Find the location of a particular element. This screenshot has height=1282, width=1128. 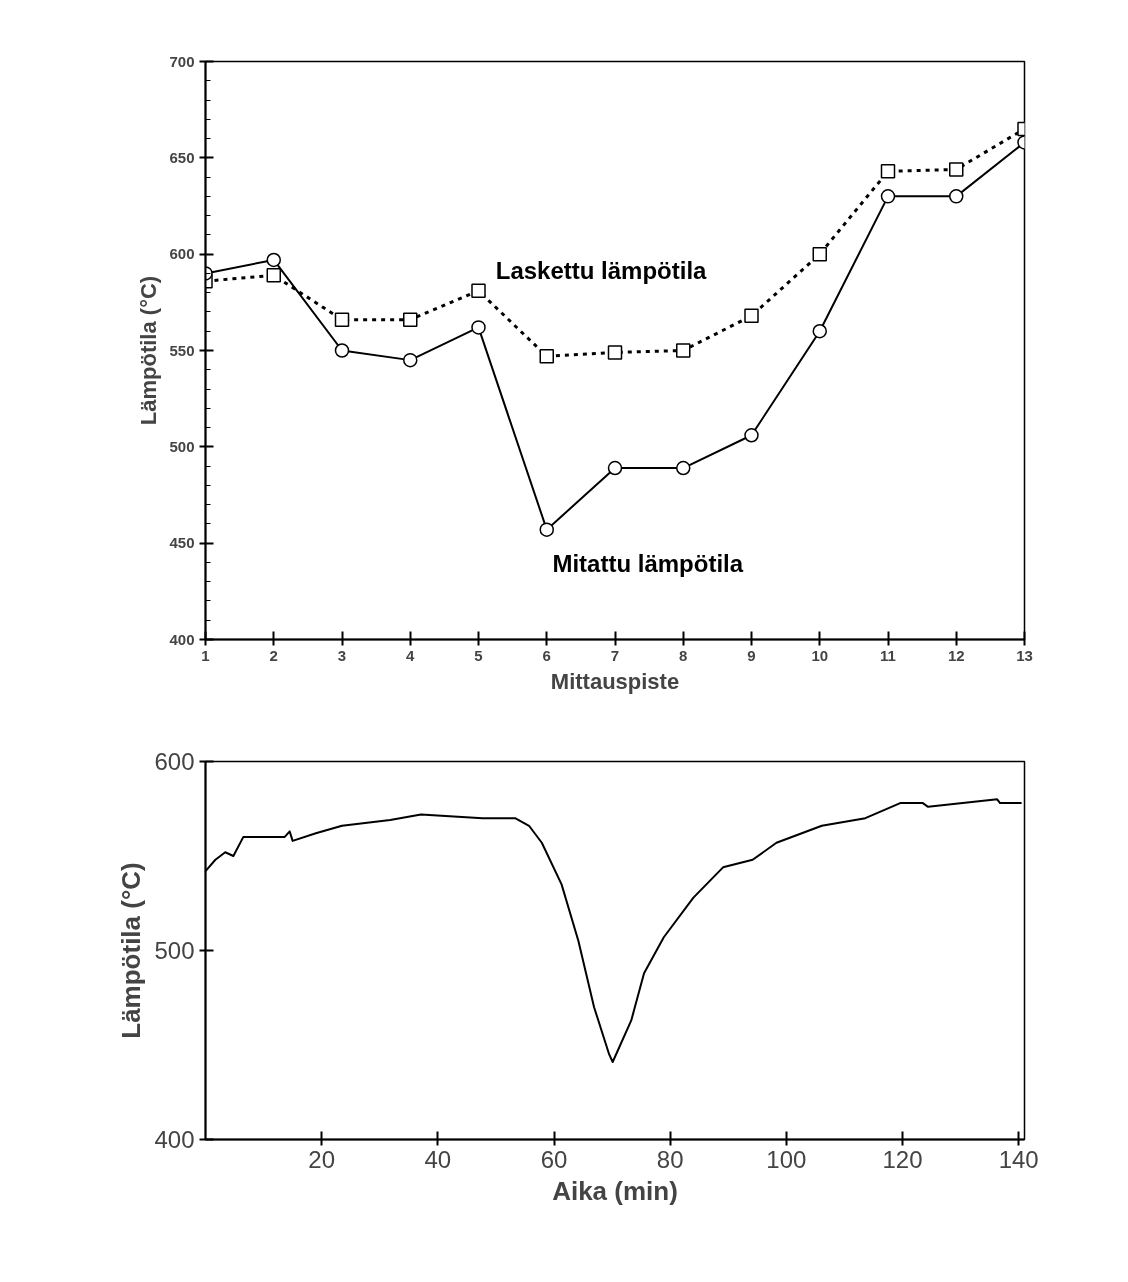

x-tick-label: 8 is located at coordinates (683, 655).